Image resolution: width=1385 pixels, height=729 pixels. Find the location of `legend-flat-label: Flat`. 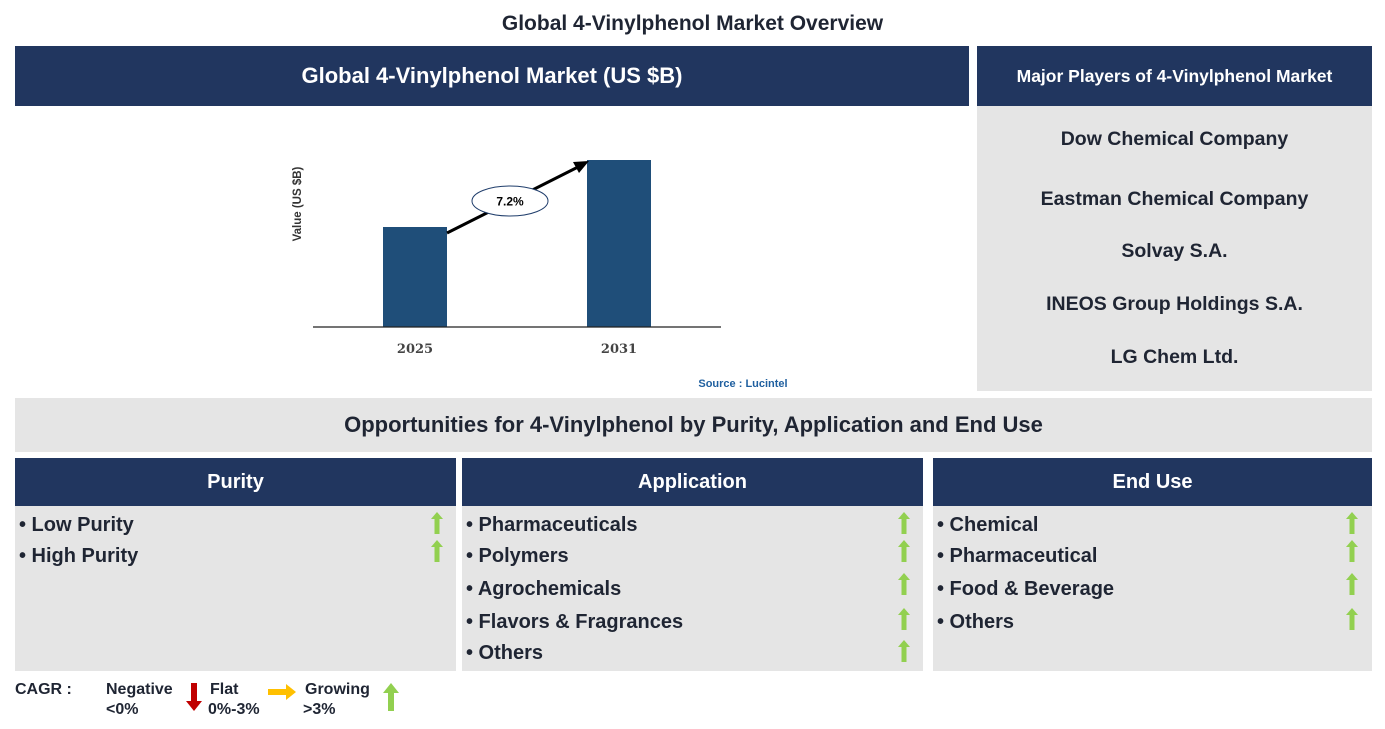

legend-flat-label: Flat is located at coordinates (224, 689).